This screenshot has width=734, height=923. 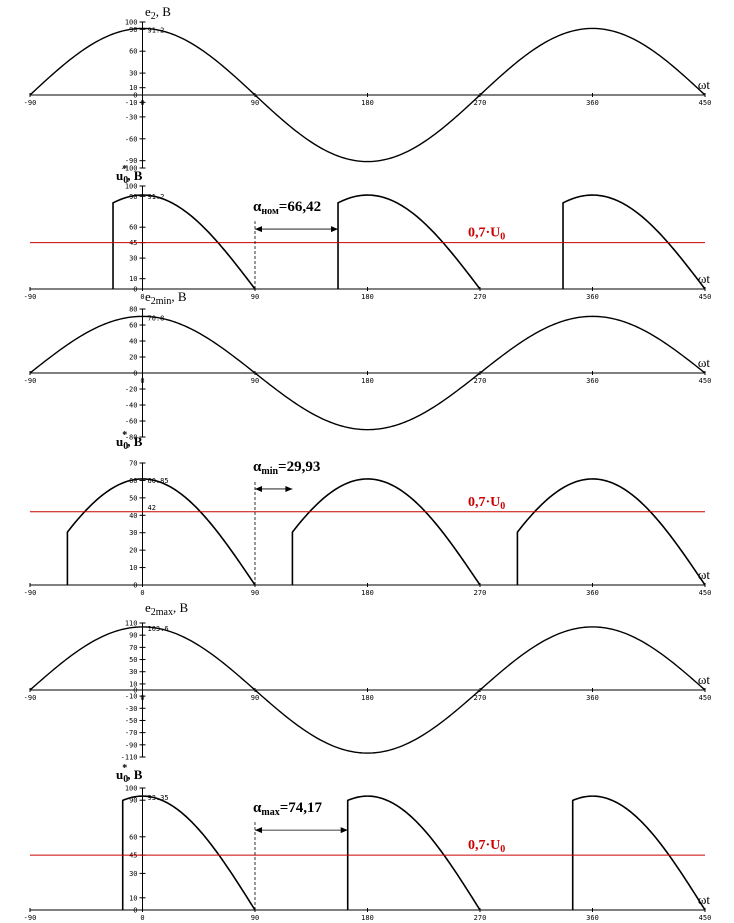 I want to click on y-tick-label: -50, so click(x=131, y=721).